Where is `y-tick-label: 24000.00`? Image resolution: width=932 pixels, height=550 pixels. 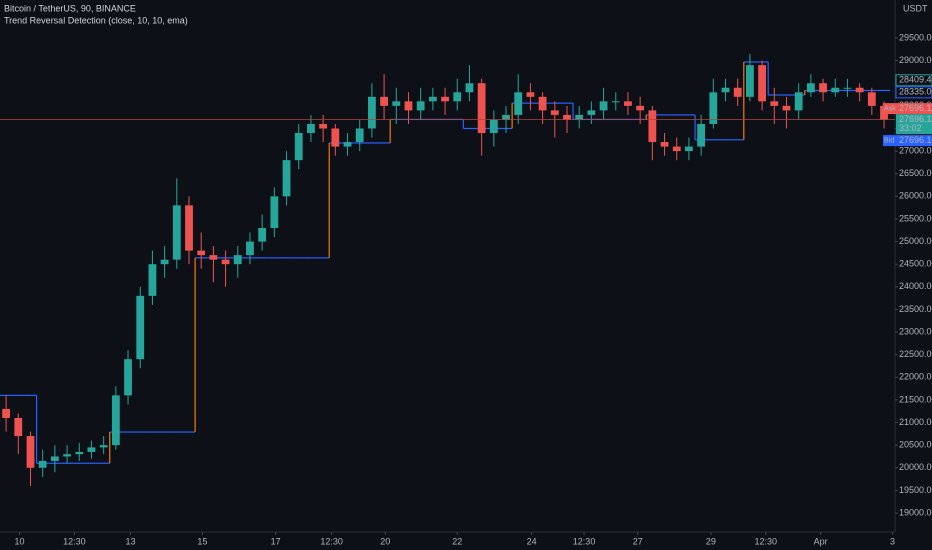
y-tick-label: 24000.00 is located at coordinates (915, 286).